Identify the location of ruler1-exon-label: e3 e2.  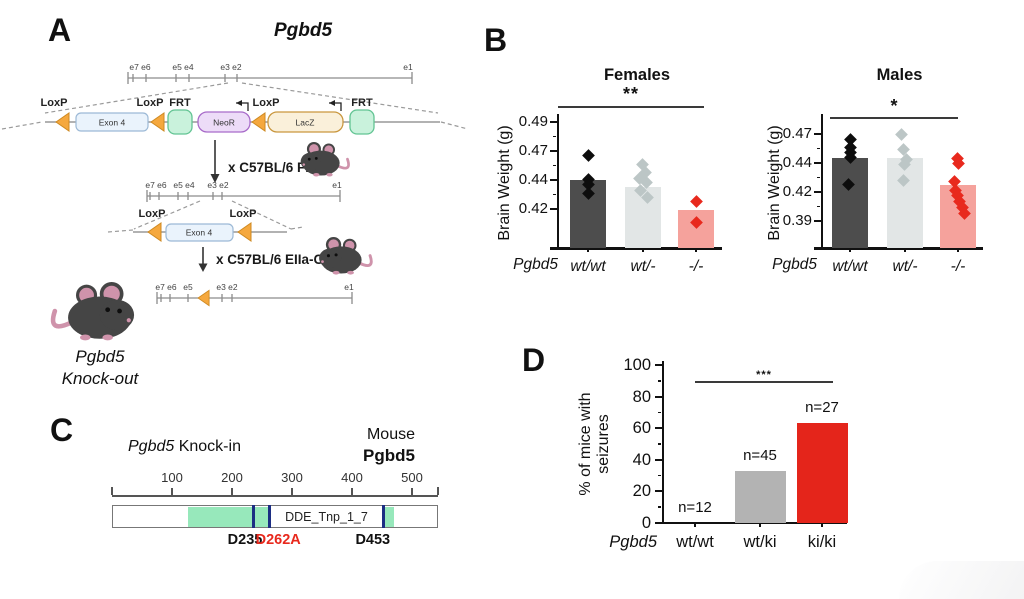
(231, 67).